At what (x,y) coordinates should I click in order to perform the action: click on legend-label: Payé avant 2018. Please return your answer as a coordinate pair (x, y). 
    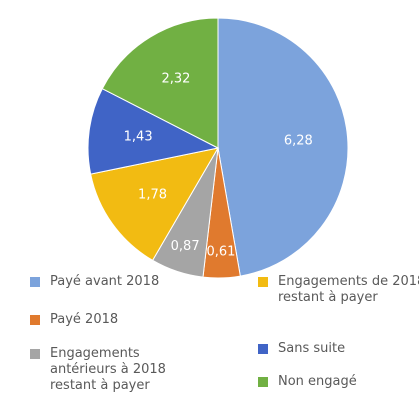
    Looking at the image, I should click on (105, 281).